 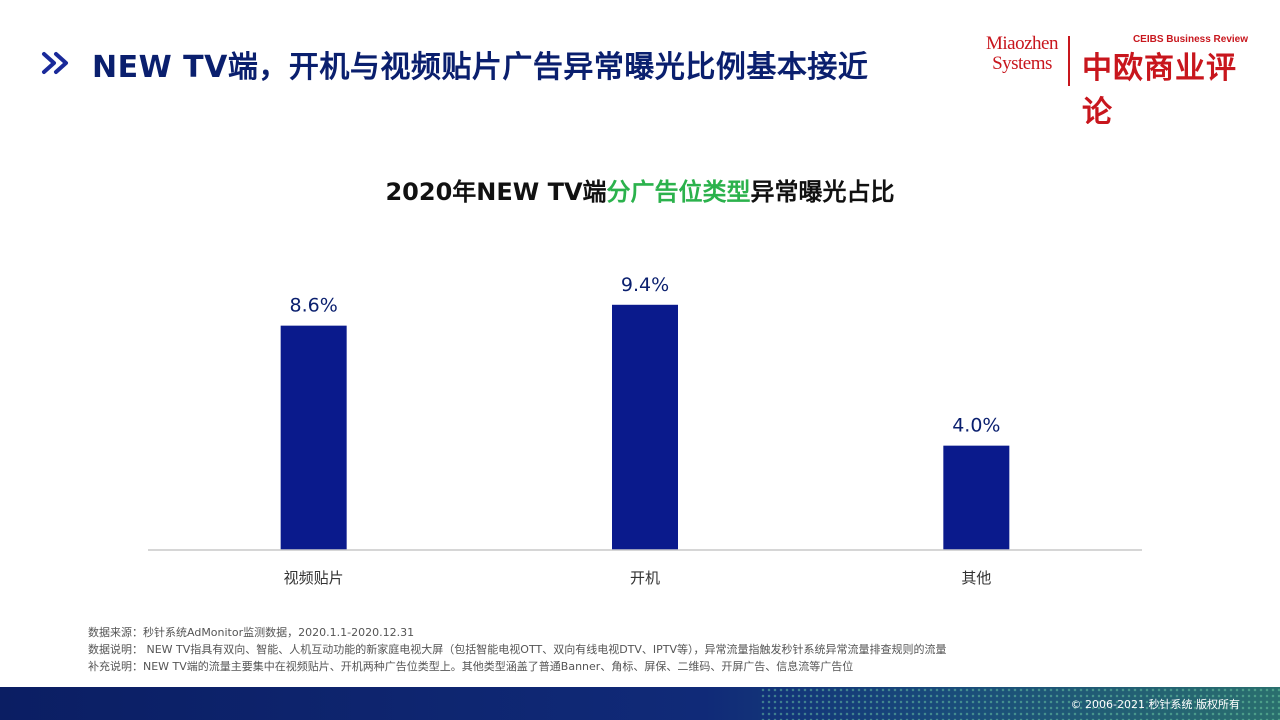 What do you see at coordinates (640, 703) in the screenshot?
I see `footer-bar: © 2006-2021 秒针系统 版权所有` at bounding box center [640, 703].